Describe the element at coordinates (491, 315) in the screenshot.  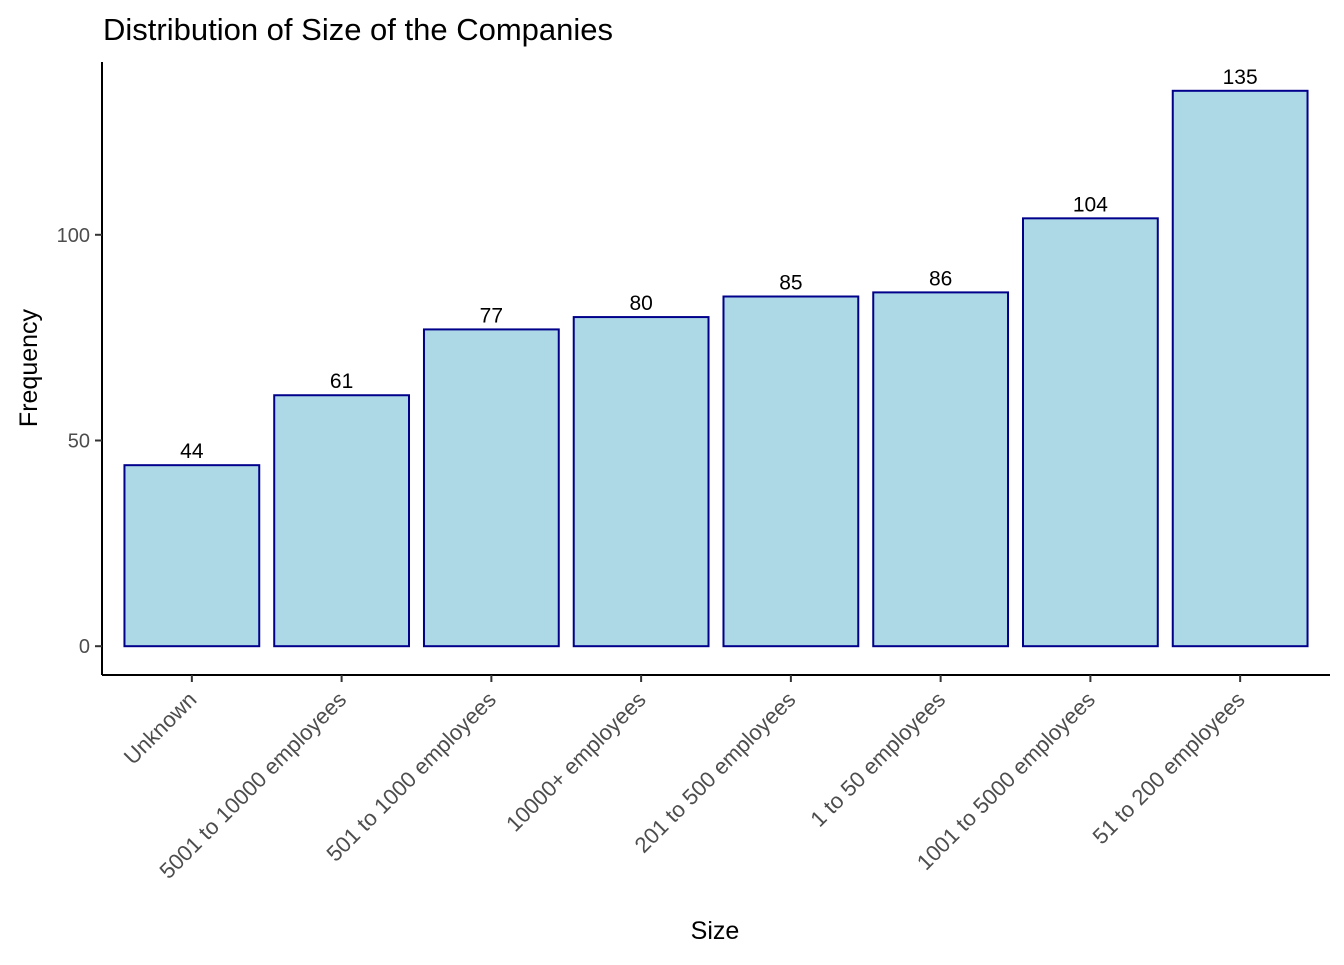
I see `data-label: 77` at that location.